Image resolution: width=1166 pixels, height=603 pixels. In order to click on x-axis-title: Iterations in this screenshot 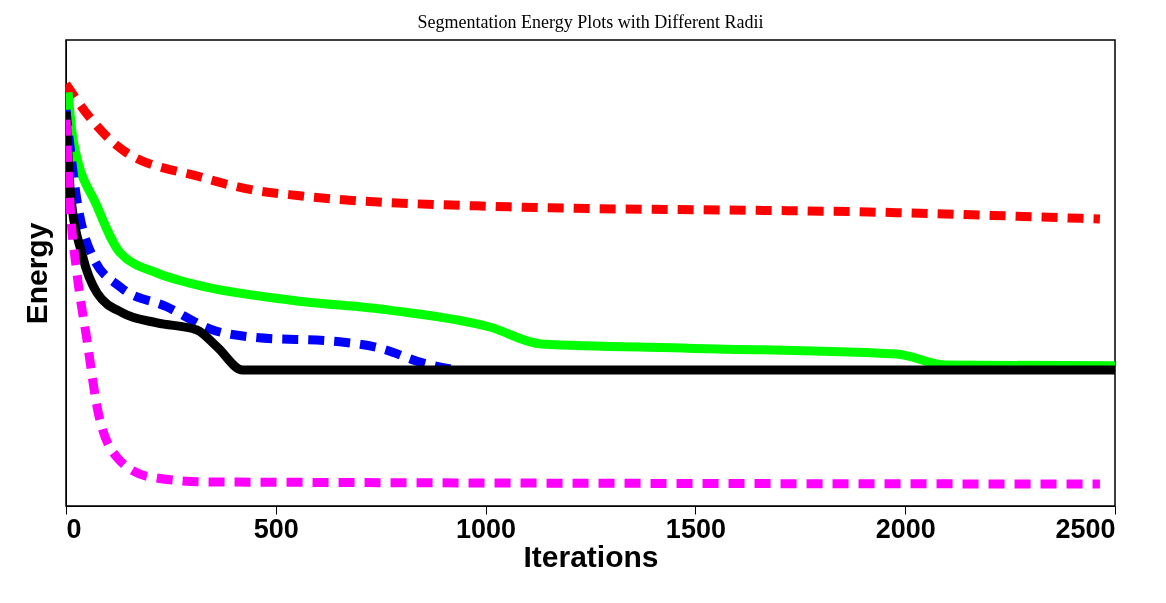, I will do `click(591, 556)`.